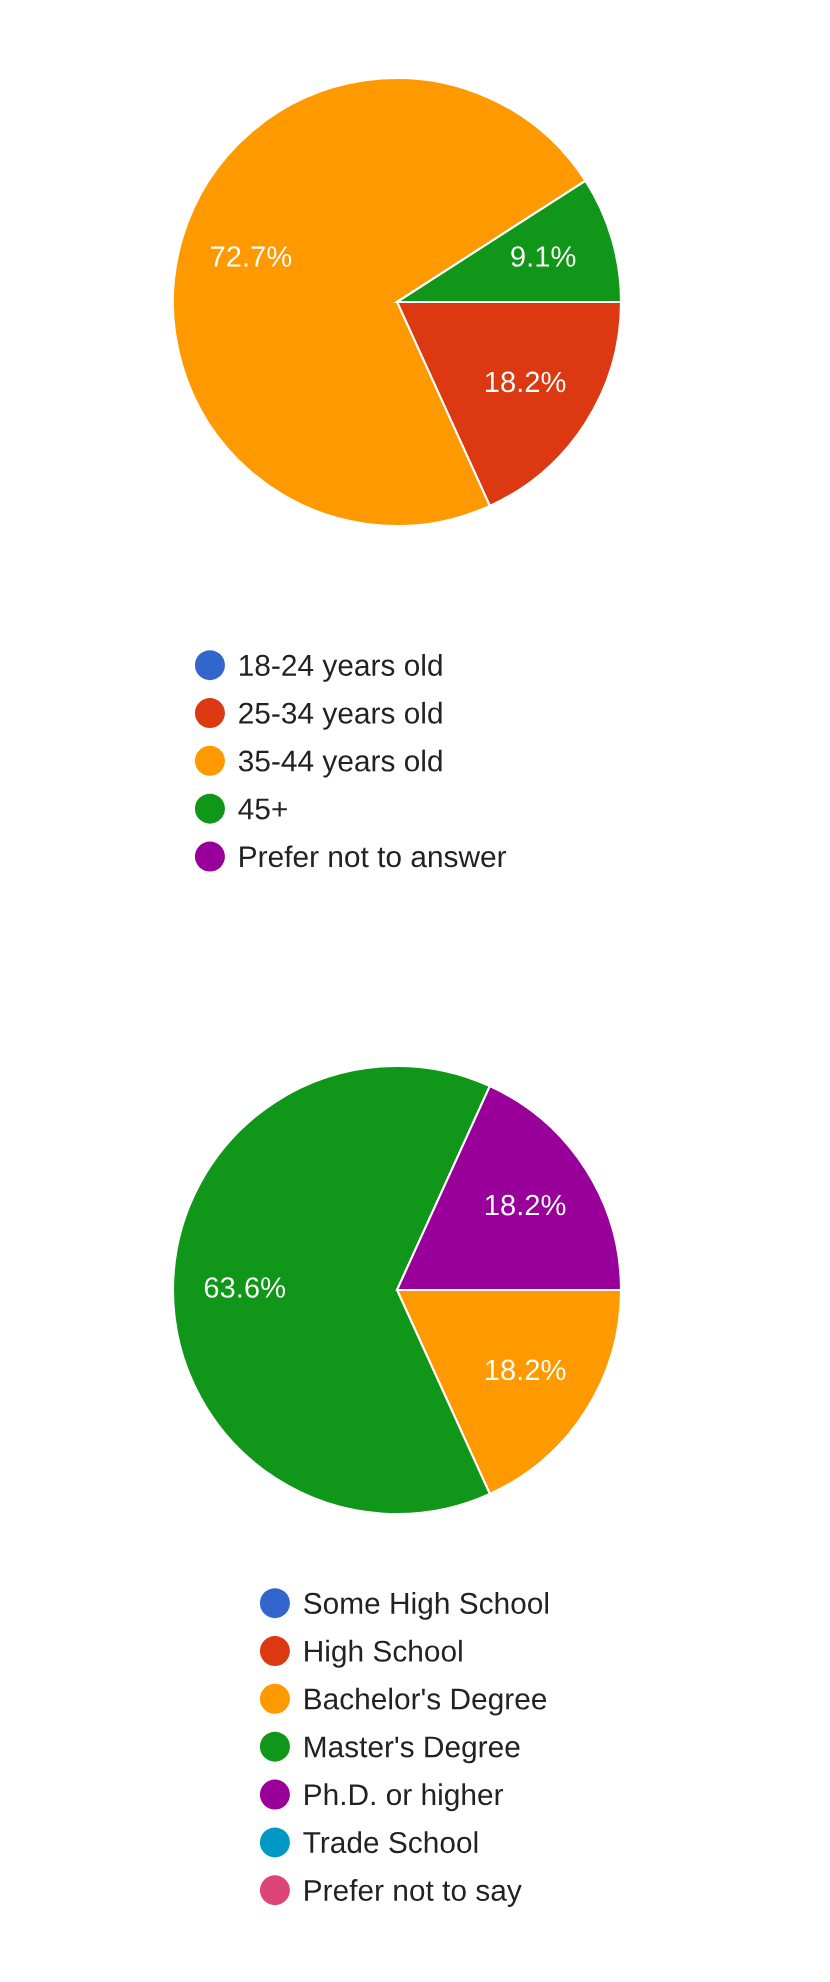 Image resolution: width=830 pixels, height=1982 pixels. Describe the element at coordinates (244, 1287) in the screenshot. I see `data-label: 63.6%` at that location.